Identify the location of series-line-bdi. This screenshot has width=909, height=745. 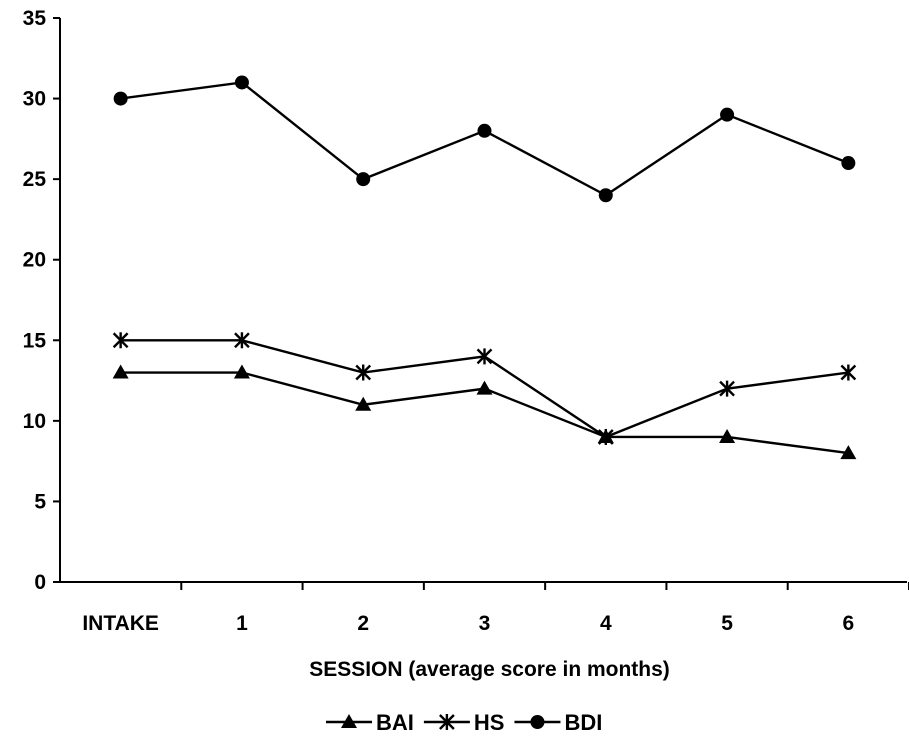
(484, 139).